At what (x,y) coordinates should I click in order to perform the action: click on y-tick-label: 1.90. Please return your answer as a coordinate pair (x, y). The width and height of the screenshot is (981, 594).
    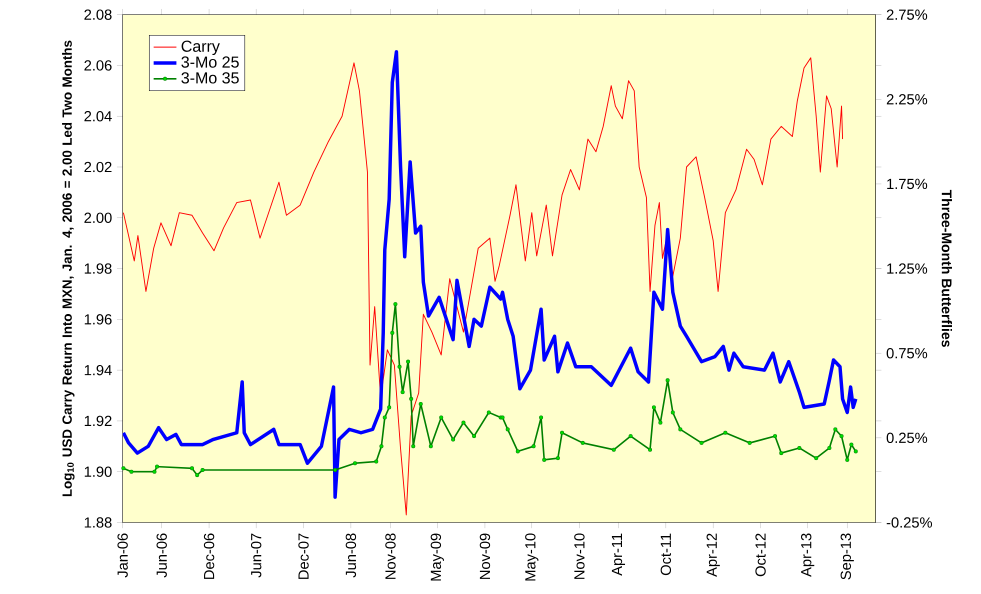
    Looking at the image, I should click on (98, 471).